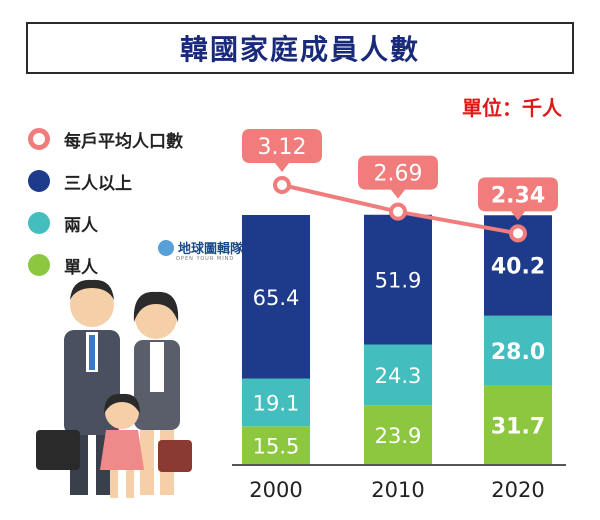  I want to click on x-tick-label: 2010, so click(397, 490).